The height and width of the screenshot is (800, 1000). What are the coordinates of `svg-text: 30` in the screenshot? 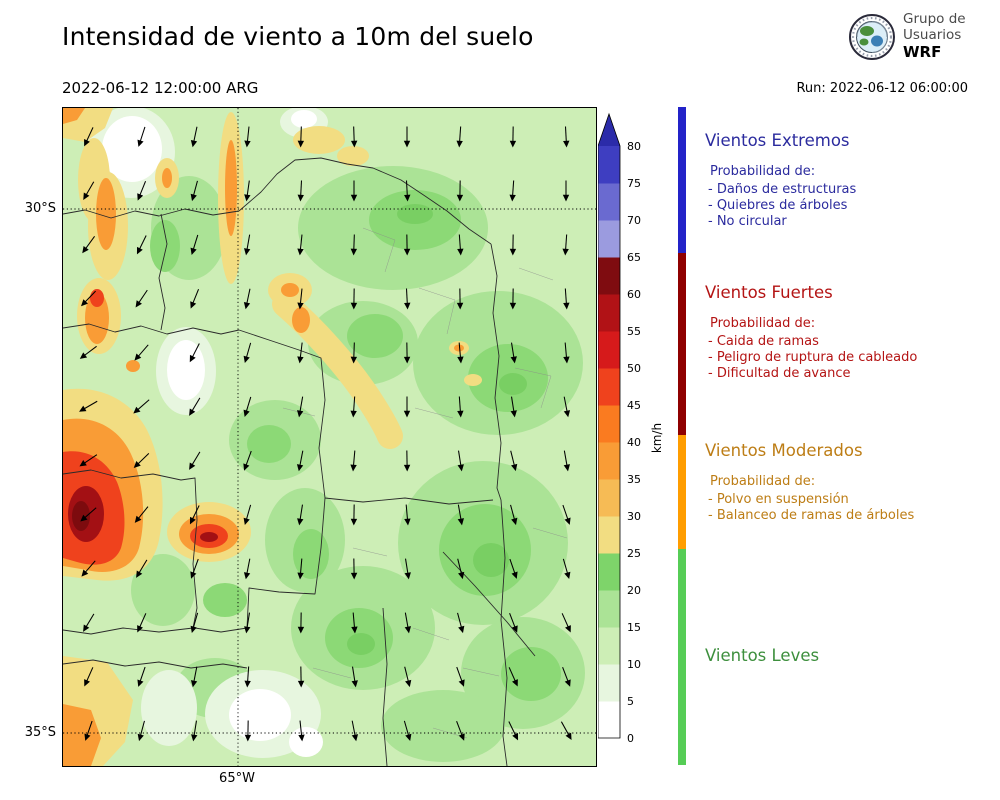 It's located at (634, 516).